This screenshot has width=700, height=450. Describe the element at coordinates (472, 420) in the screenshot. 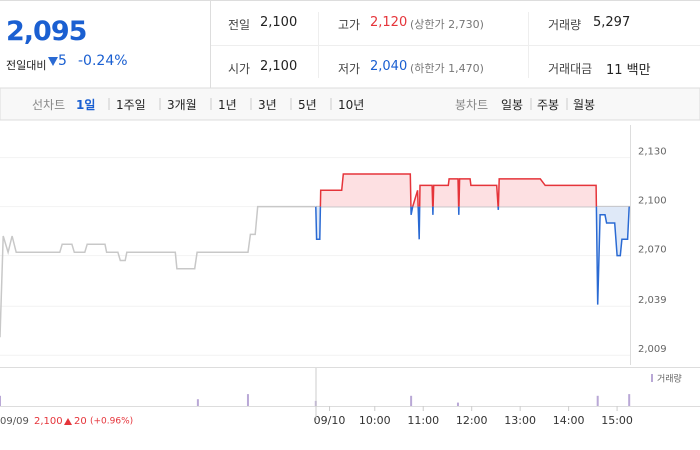

I see `x-tick-label: 12:00` at that location.